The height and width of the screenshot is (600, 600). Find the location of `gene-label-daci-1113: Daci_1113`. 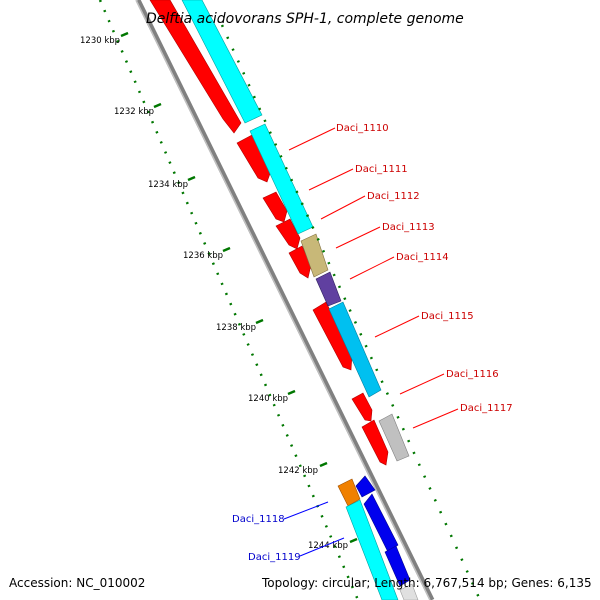

gene-label-daci-1113: Daci_1113 is located at coordinates (408, 227).